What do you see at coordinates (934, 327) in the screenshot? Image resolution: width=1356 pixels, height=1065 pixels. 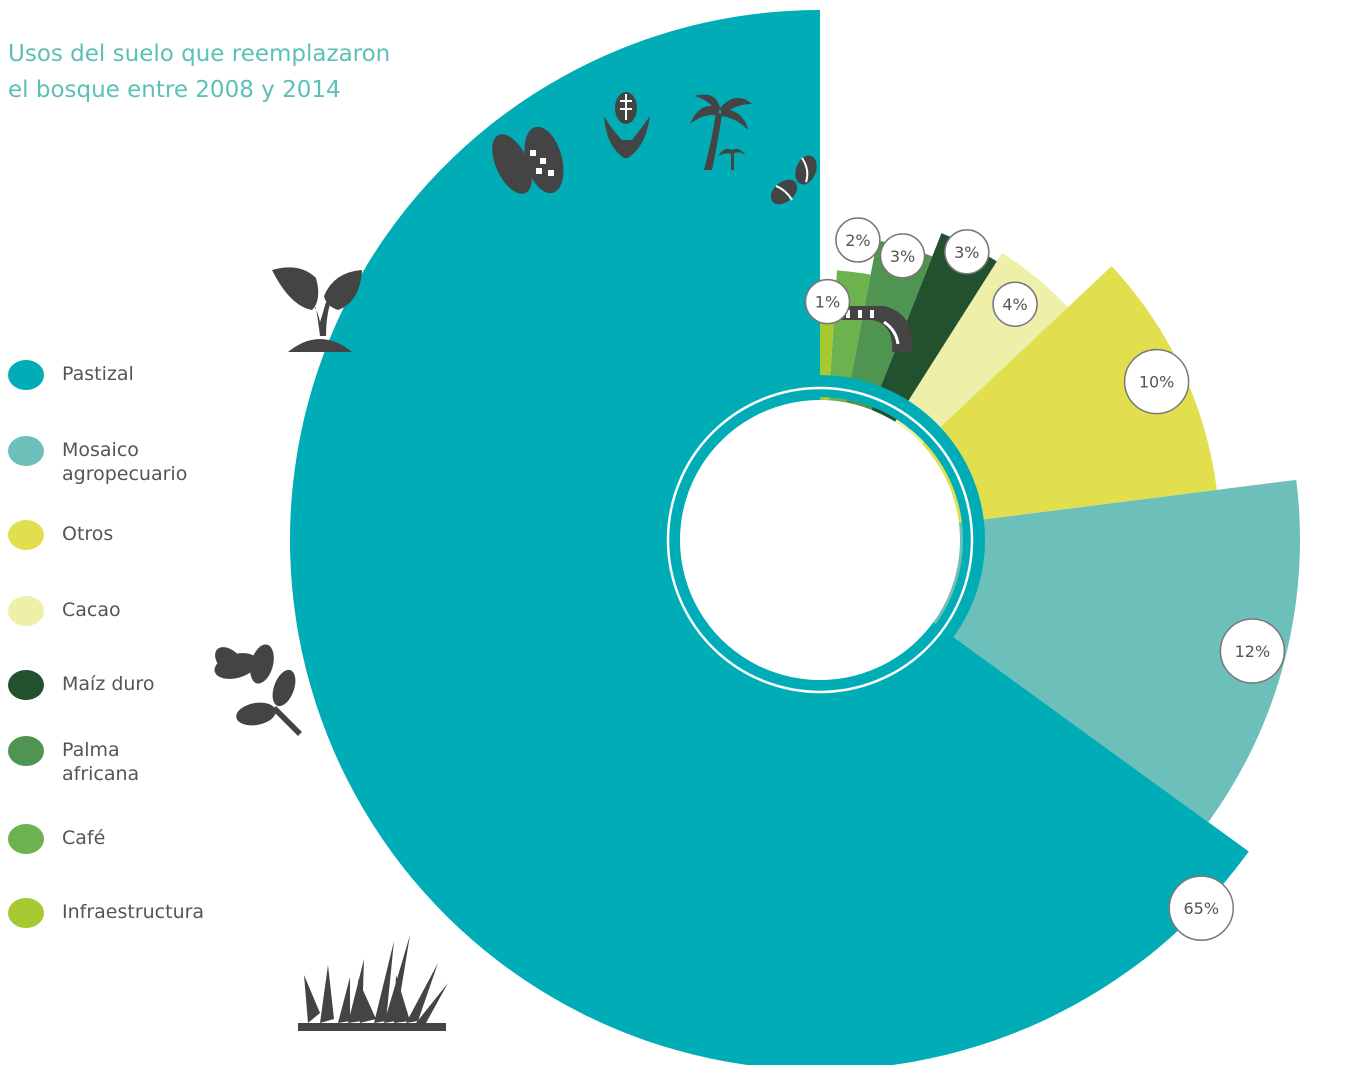 I see `slice-maiz-duro` at bounding box center [934, 327].